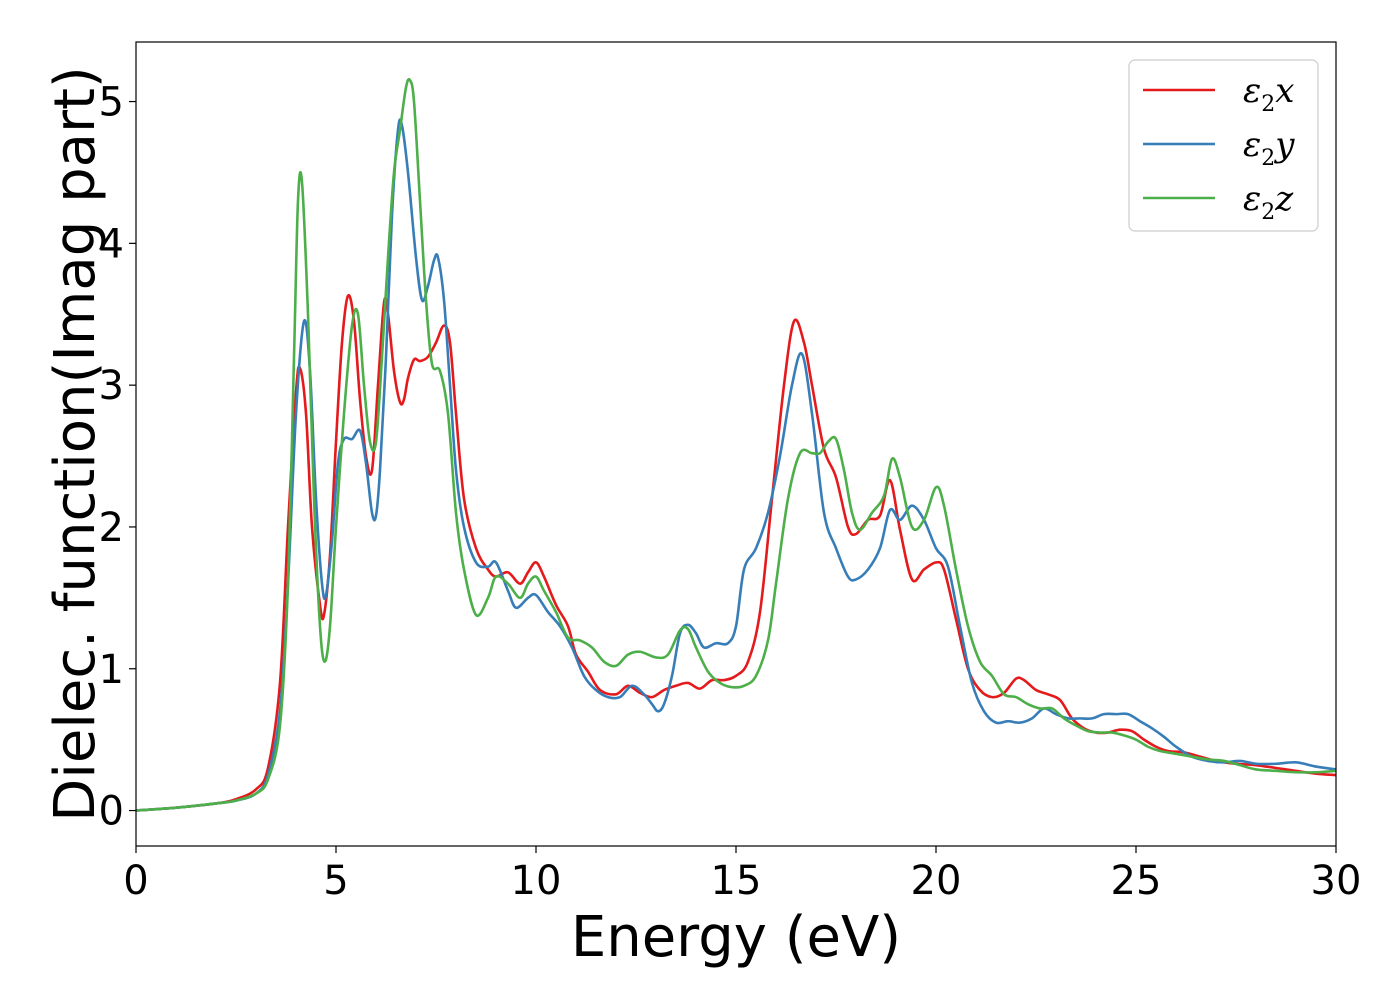  What do you see at coordinates (536, 881) in the screenshot?
I see `x-tick-label: 10` at bounding box center [536, 881].